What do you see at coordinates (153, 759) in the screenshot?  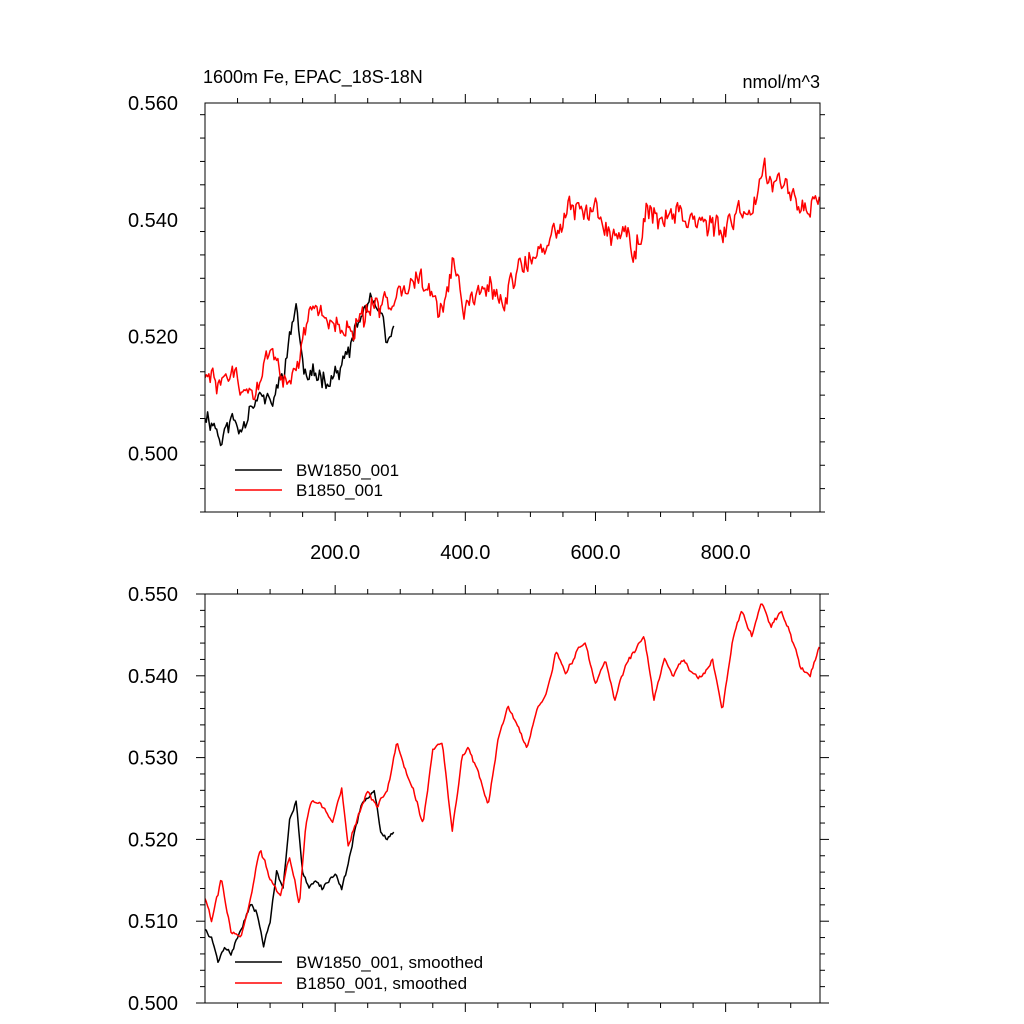 I see `y-tick-label: 0.530` at bounding box center [153, 759].